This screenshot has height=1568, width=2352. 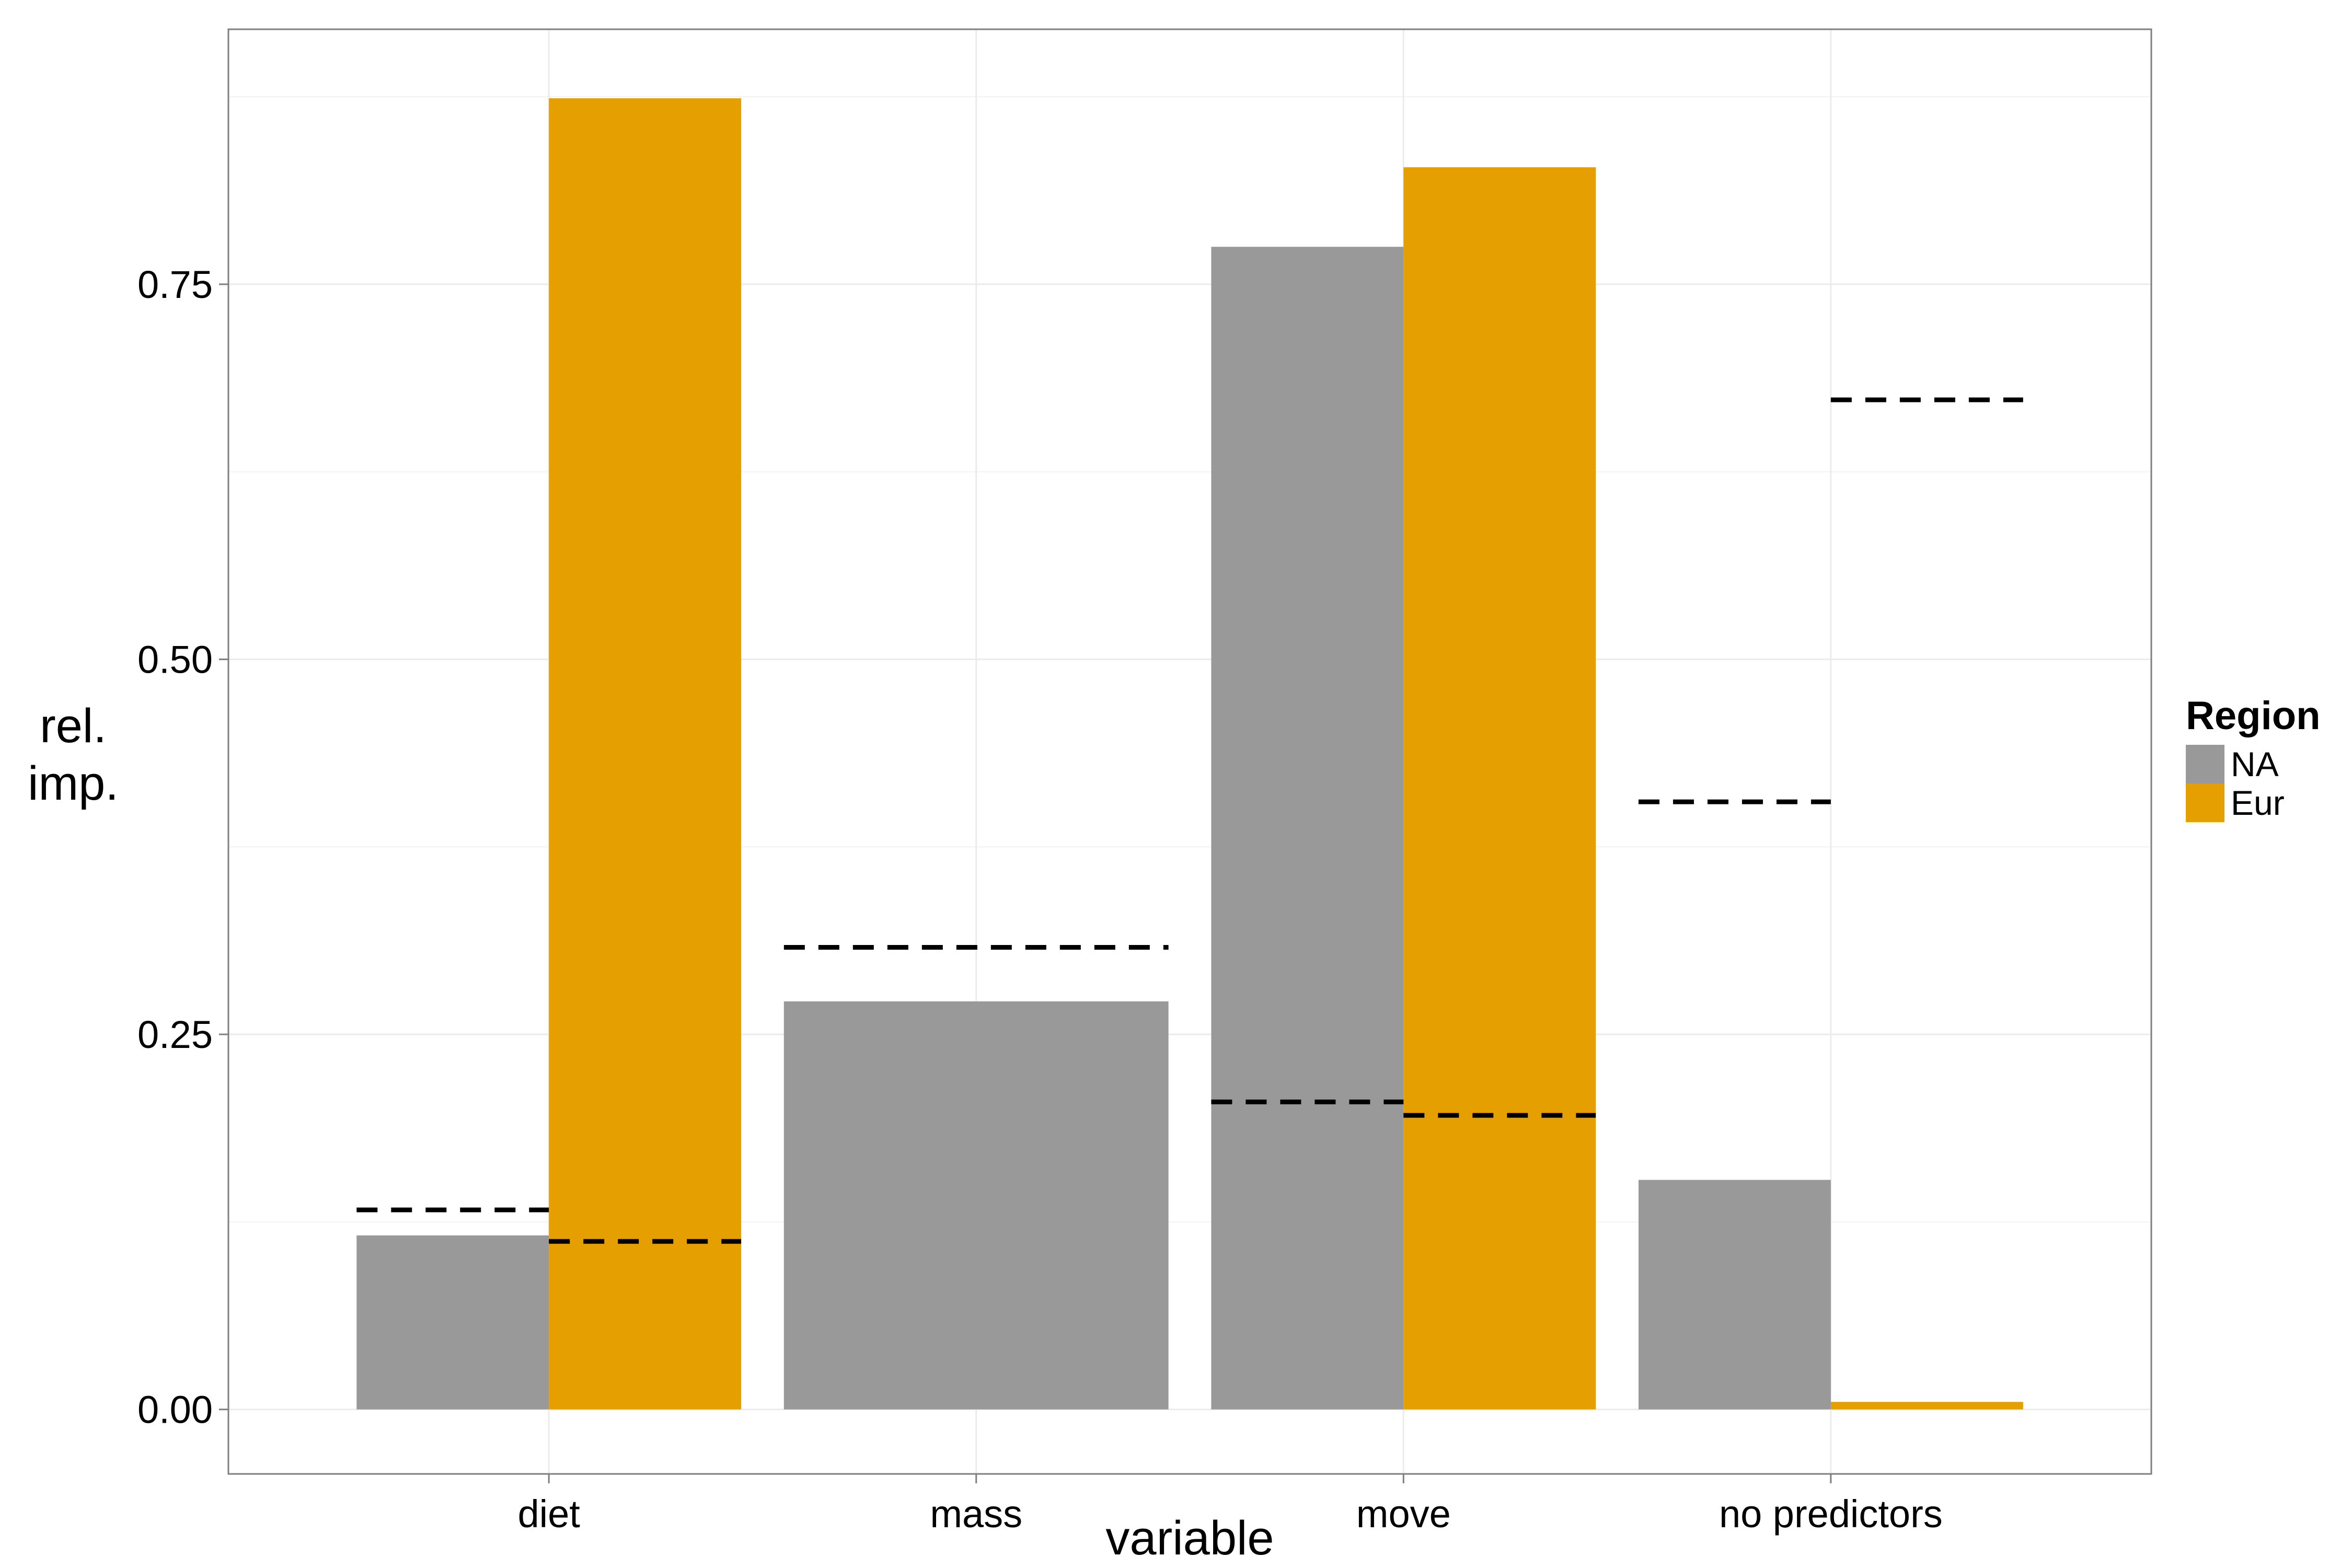 What do you see at coordinates (175, 1410) in the screenshot?
I see `y-tick-label: 0.00` at bounding box center [175, 1410].